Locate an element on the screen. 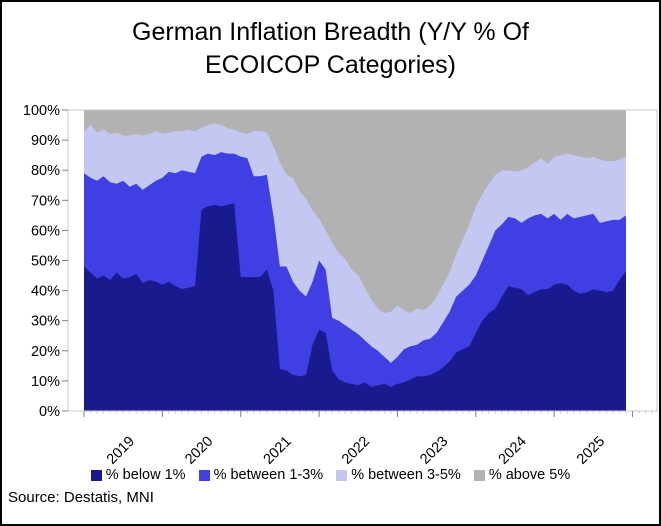 The width and height of the screenshot is (661, 526). y-axis-label: 10% is located at coordinates (45, 382).